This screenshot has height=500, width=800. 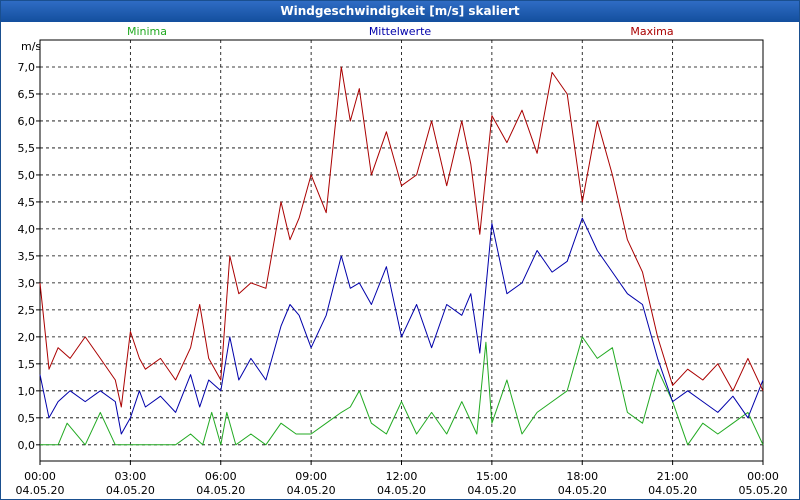 I want to click on y-axis-label: m/s, so click(x=31, y=46).